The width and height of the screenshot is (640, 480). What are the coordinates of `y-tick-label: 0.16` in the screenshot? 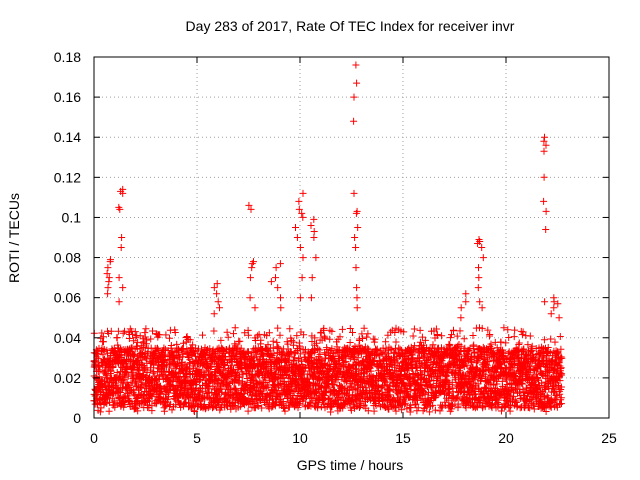 It's located at (67, 97).